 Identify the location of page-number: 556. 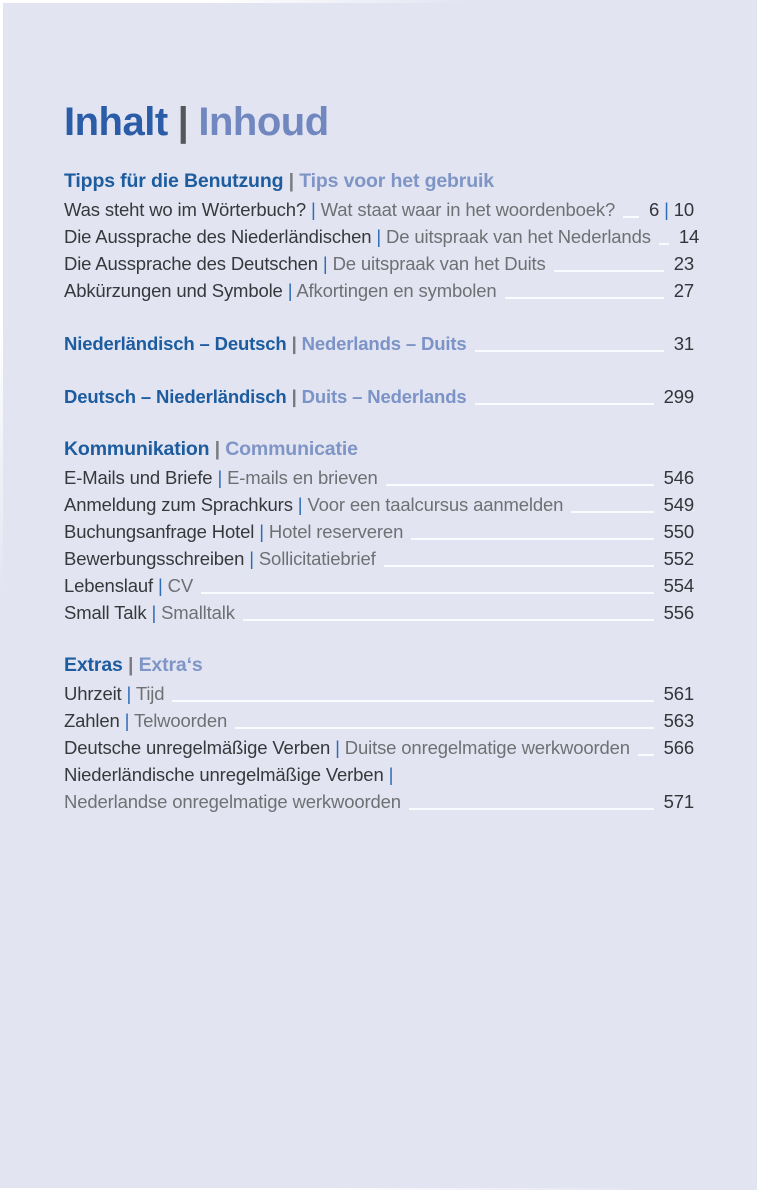
(679, 612).